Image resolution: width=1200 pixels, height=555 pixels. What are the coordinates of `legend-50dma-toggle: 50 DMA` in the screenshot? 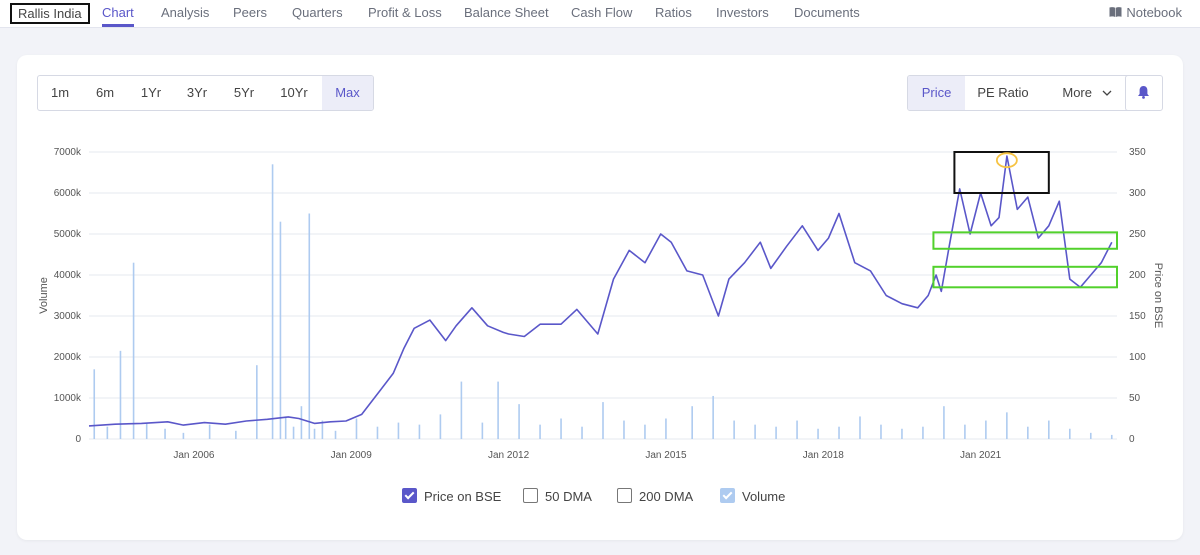 It's located at (557, 496).